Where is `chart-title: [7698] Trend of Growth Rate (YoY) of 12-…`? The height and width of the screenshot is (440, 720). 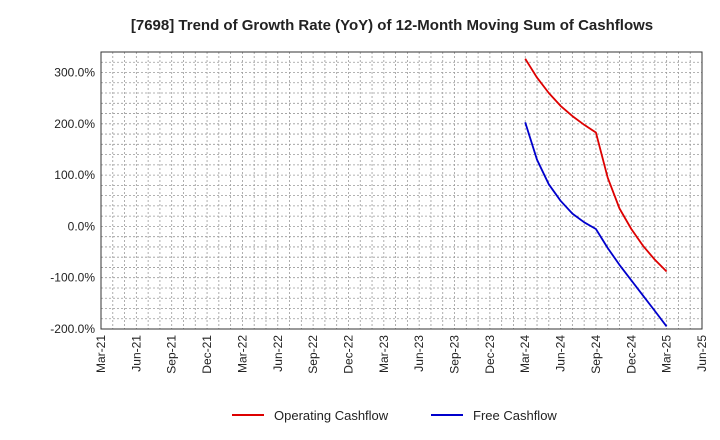 chart-title: [7698] Trend of Growth Rate (YoY) of 12-… is located at coordinates (392, 25).